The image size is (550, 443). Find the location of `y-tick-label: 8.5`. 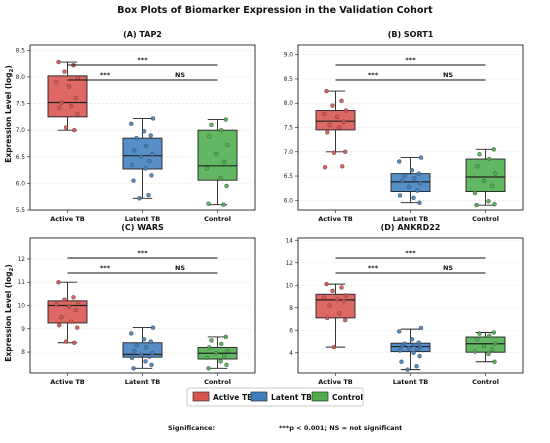

y-tick-label: 8.5 is located at coordinates (21, 51).